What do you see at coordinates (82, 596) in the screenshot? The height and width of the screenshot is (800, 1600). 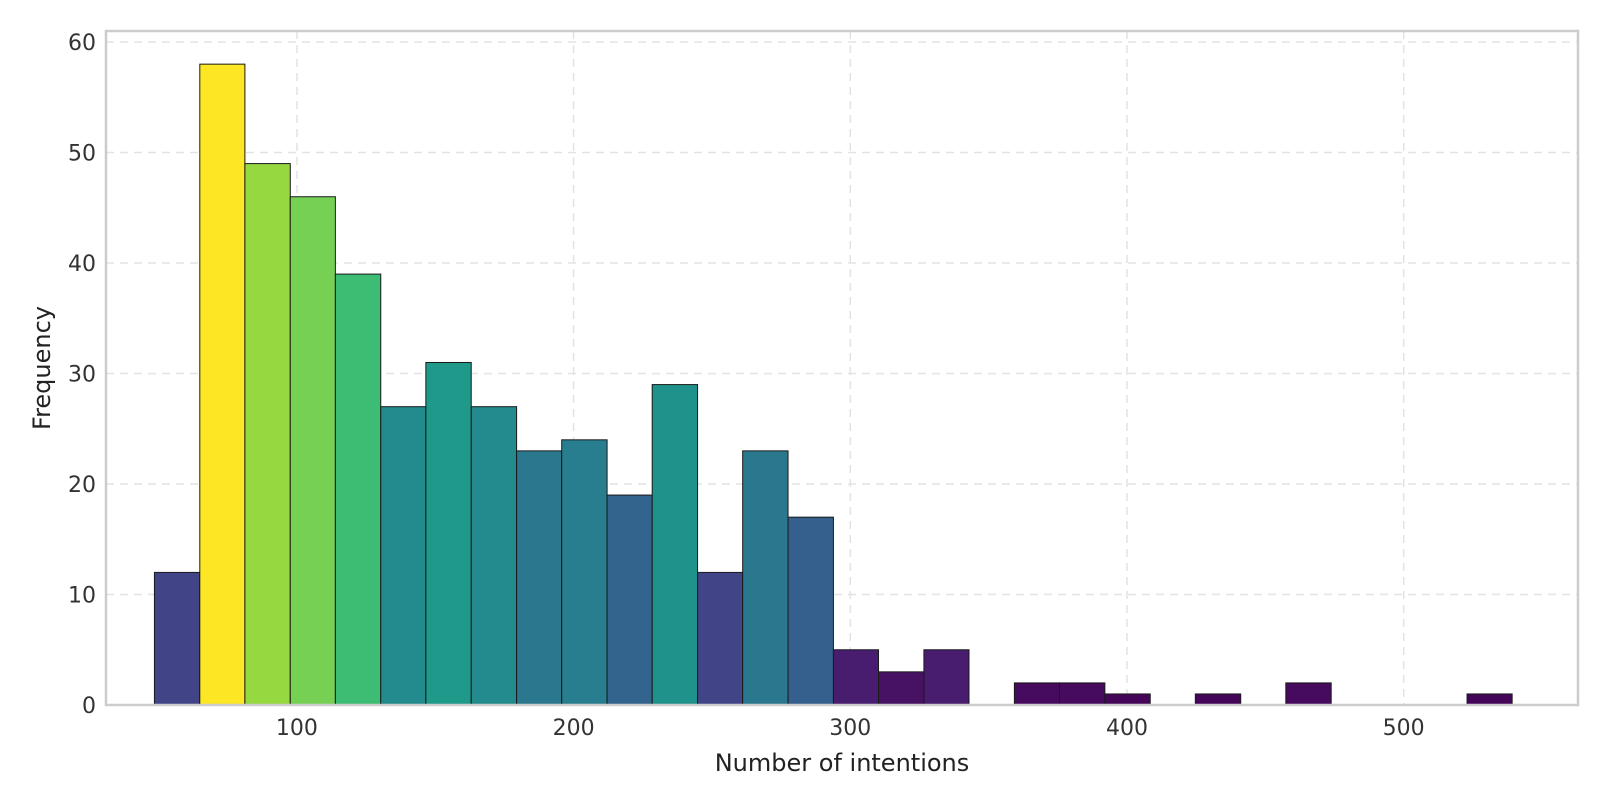 I see `y-tick-label: 10` at bounding box center [82, 596].